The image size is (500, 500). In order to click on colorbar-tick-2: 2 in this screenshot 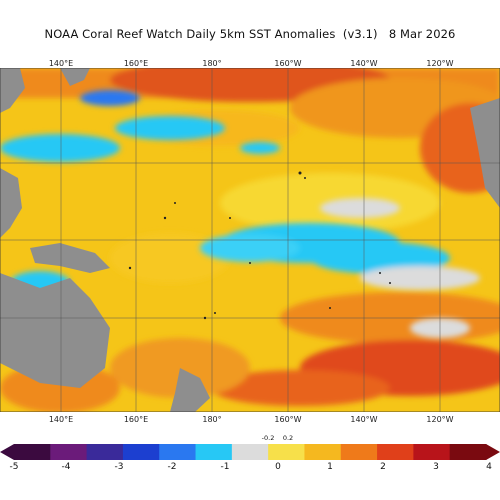, I will do `click(383, 467)`.